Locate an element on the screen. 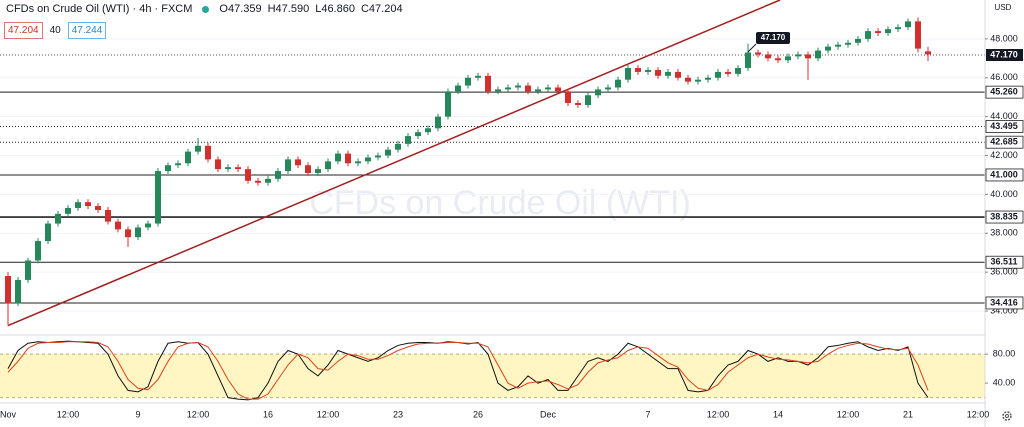 The width and height of the screenshot is (1024, 427). level-label: 45.260 is located at coordinates (1004, 92).